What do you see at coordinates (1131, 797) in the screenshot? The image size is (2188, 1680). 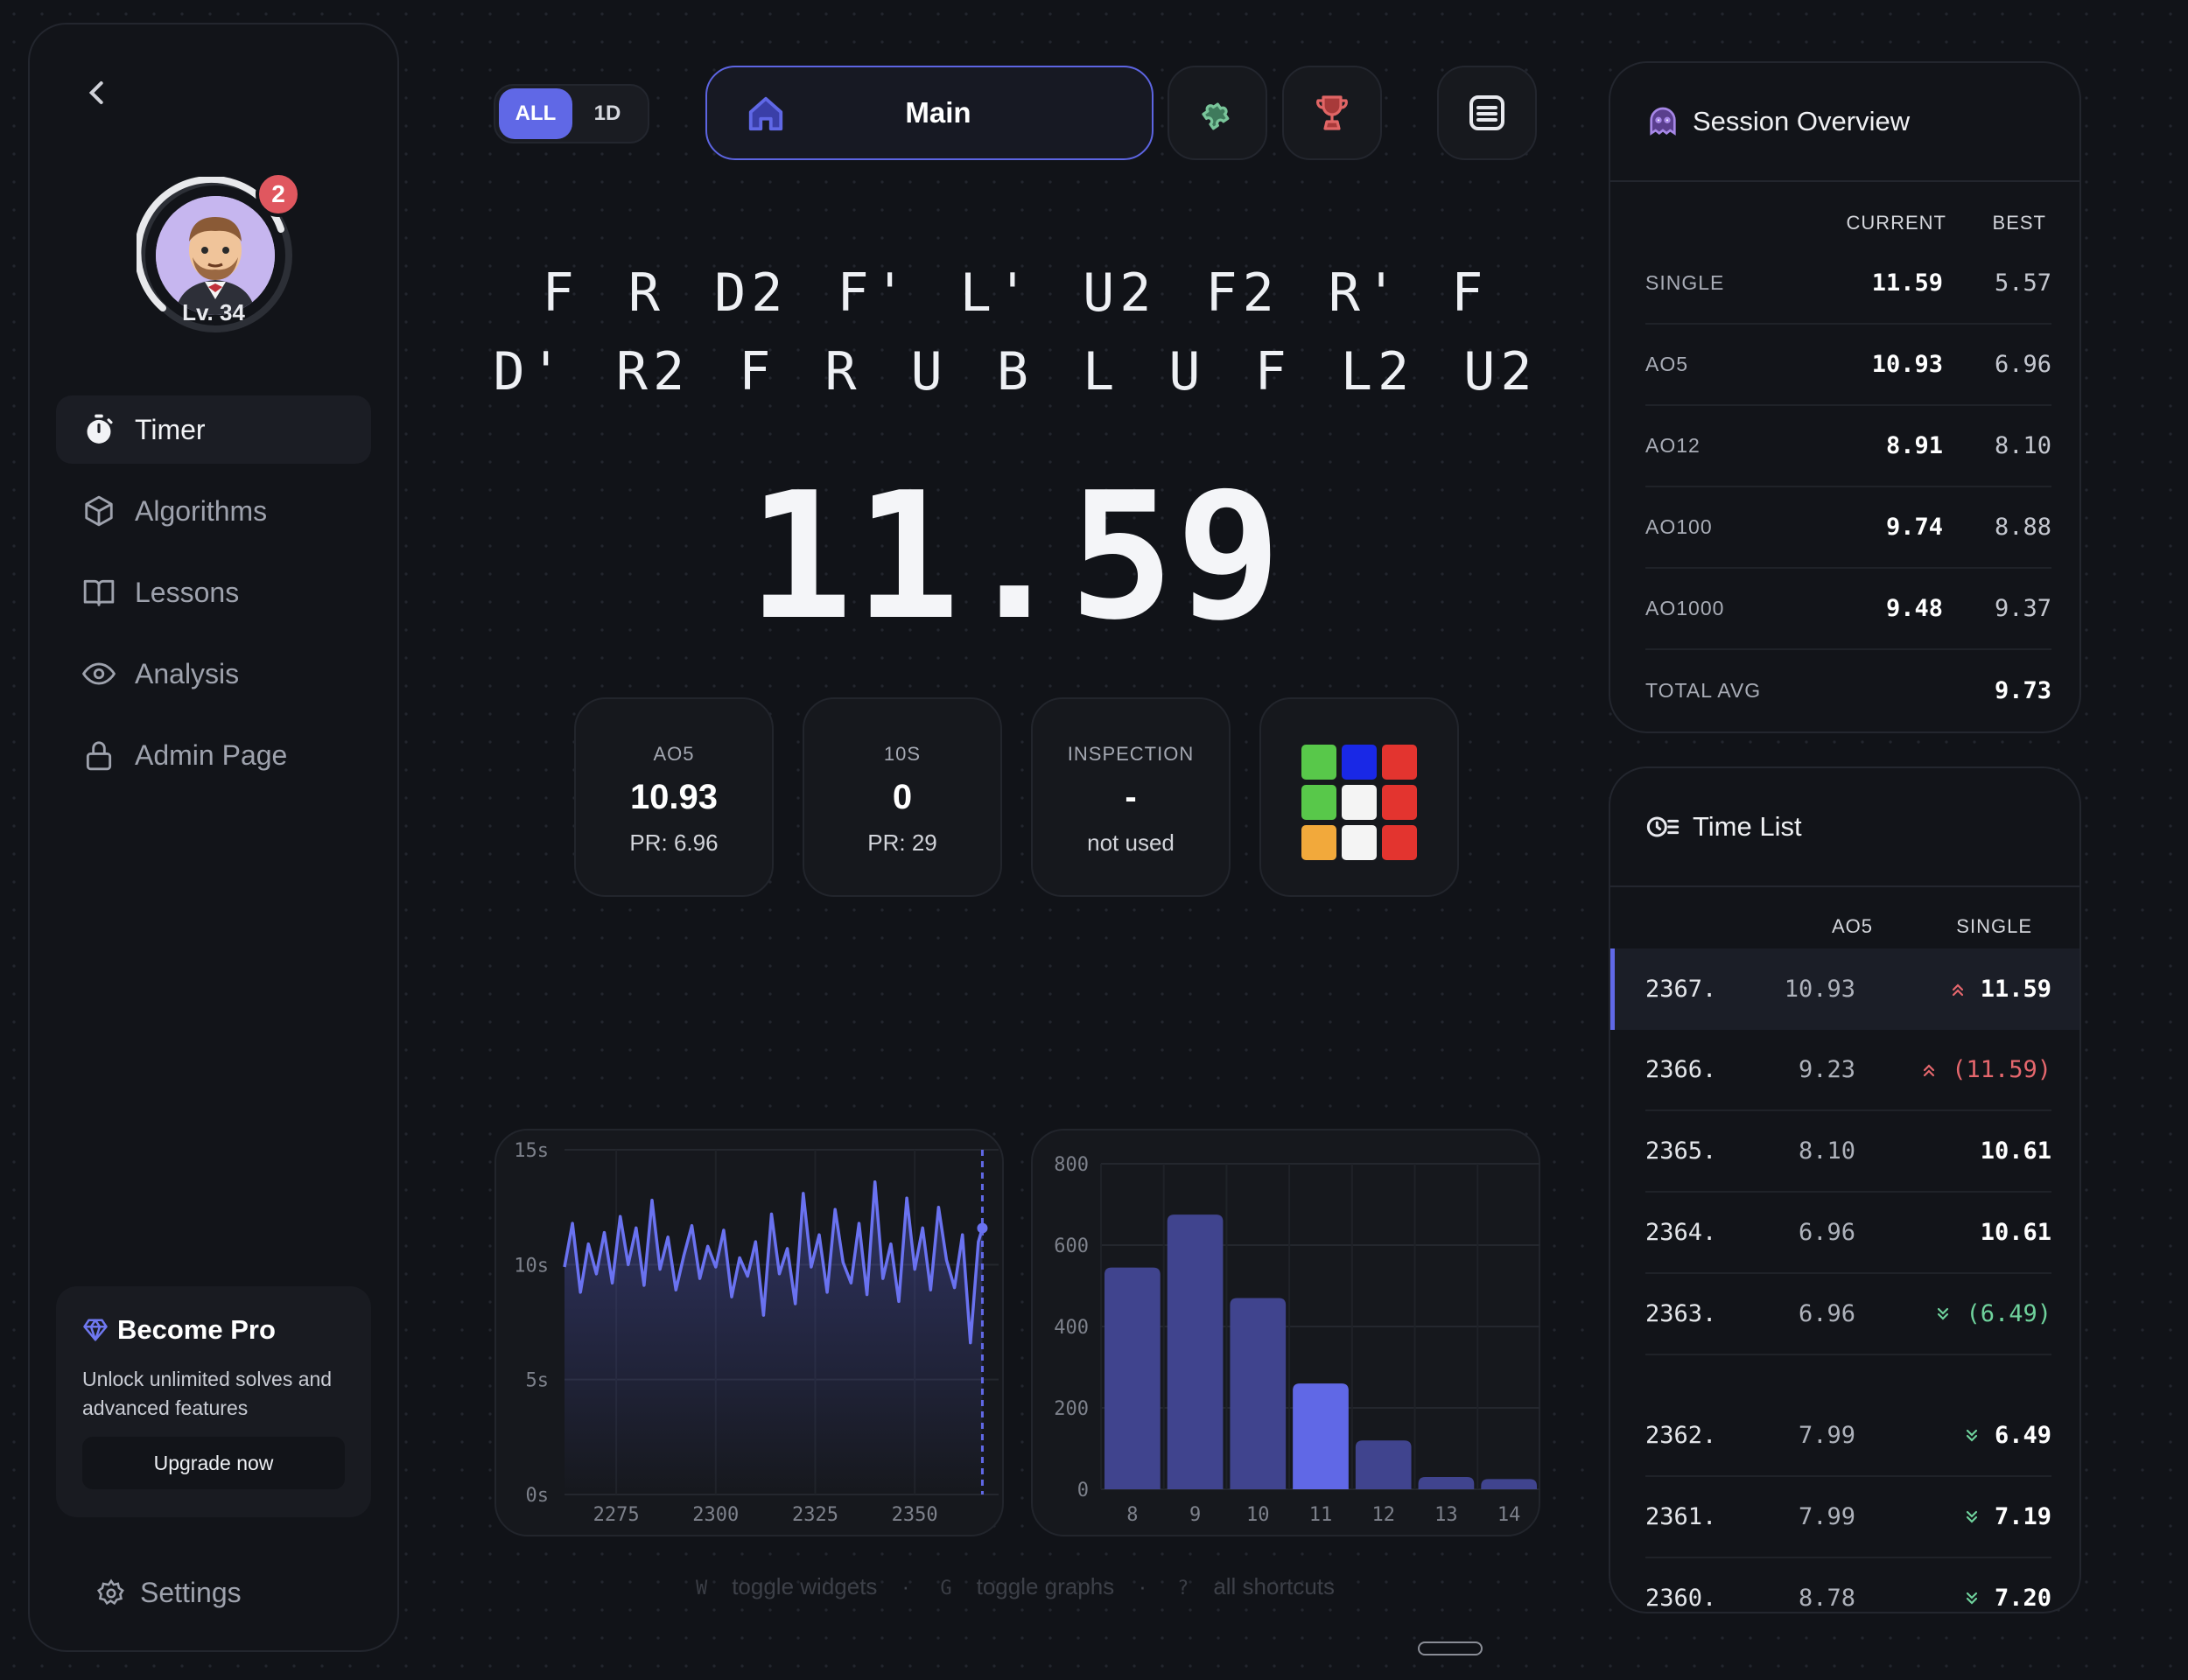 I see `stat-card-inspection: INSPECTION - not used` at bounding box center [1131, 797].